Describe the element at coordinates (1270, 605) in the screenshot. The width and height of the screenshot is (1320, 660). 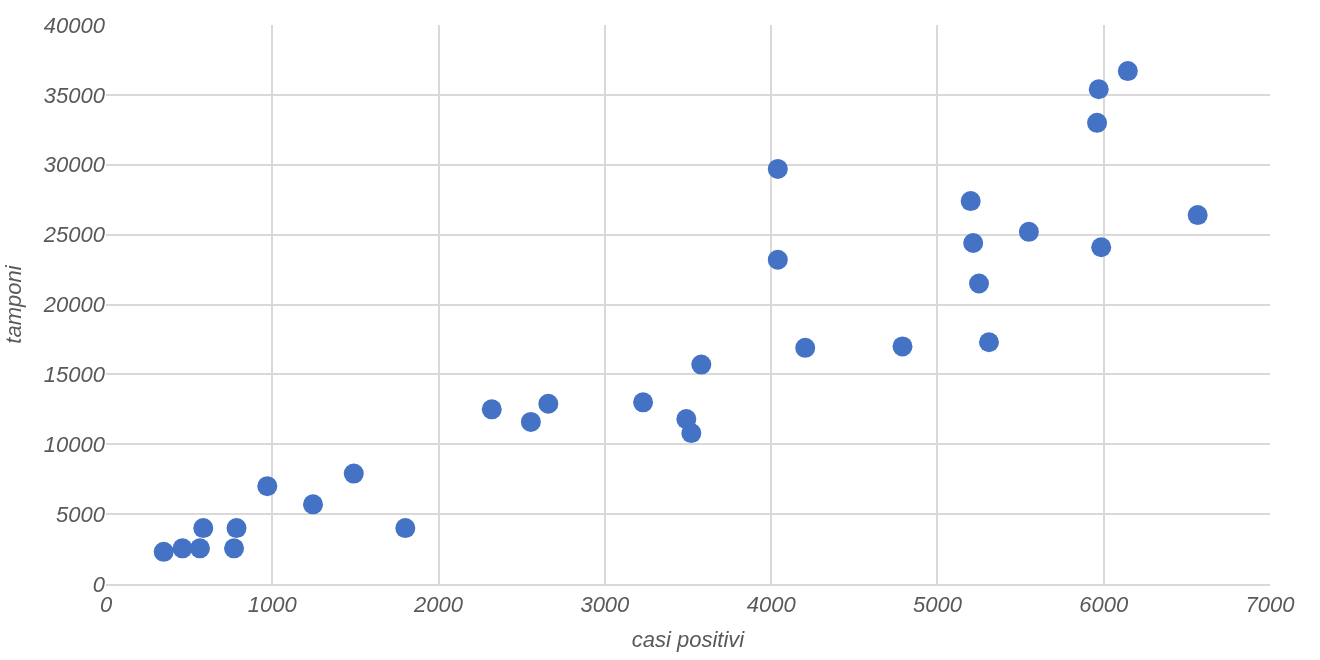
I see `x-tick-label: 7000` at that location.